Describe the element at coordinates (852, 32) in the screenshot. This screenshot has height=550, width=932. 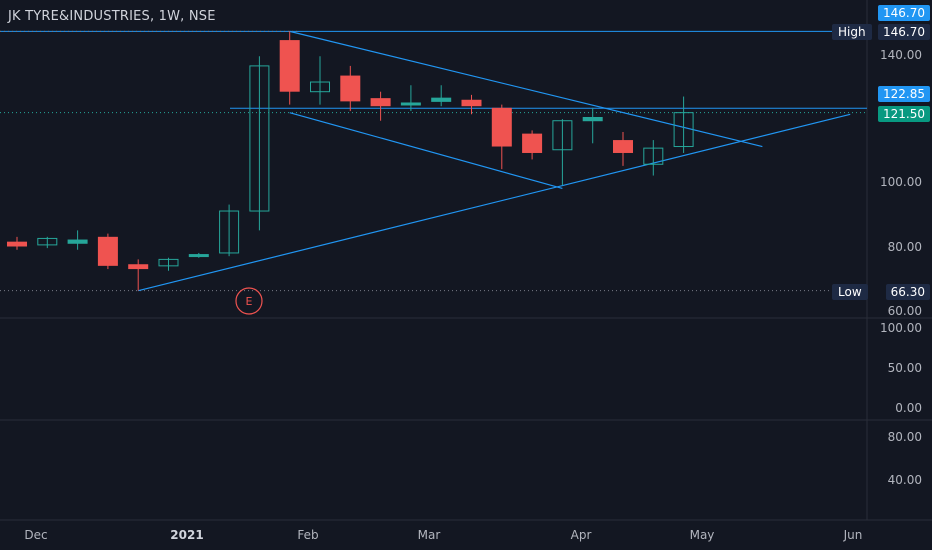
I see `high-tag: High` at that location.